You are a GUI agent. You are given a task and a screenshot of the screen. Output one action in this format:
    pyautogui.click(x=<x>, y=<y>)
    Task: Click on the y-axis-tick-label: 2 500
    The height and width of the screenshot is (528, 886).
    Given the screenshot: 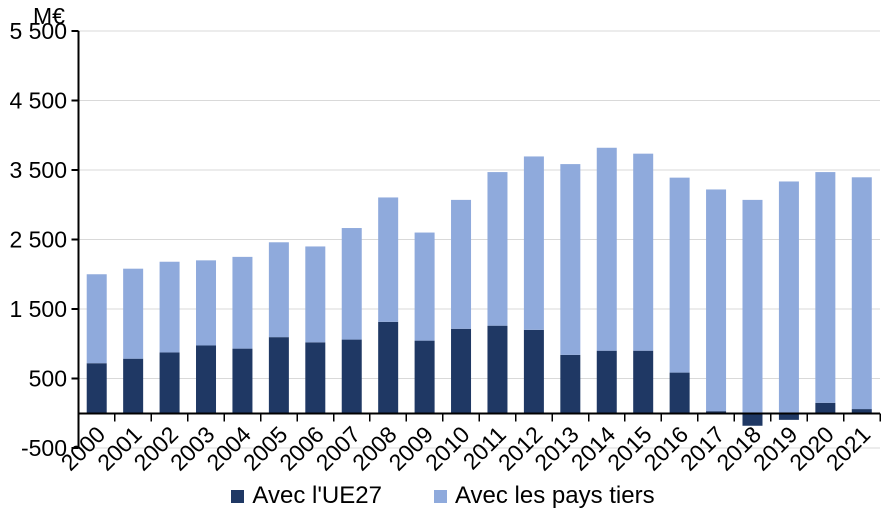 What is the action you would take?
    pyautogui.click(x=38, y=240)
    